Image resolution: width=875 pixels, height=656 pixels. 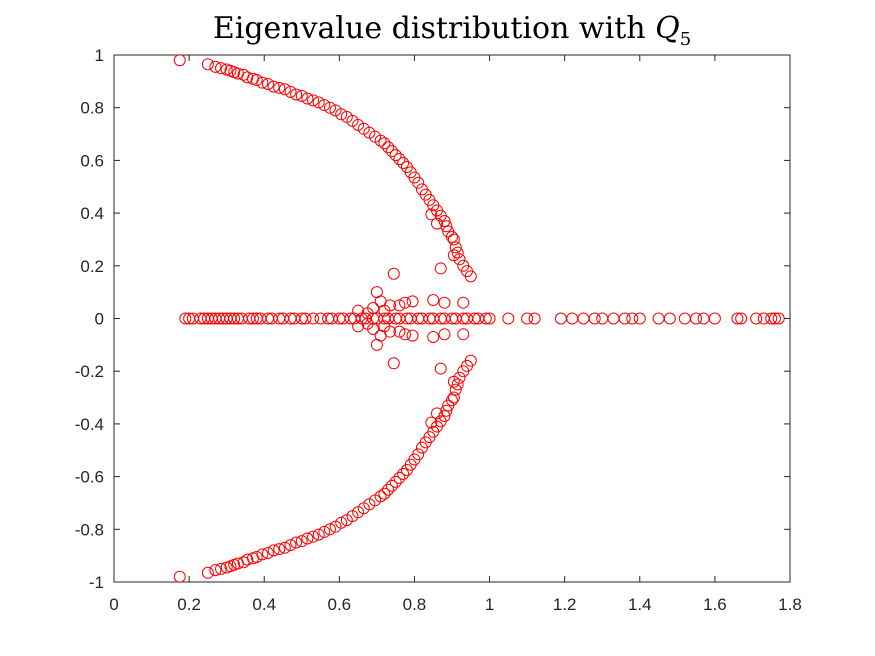 I want to click on x-tick-label: 0.4, so click(x=264, y=604).